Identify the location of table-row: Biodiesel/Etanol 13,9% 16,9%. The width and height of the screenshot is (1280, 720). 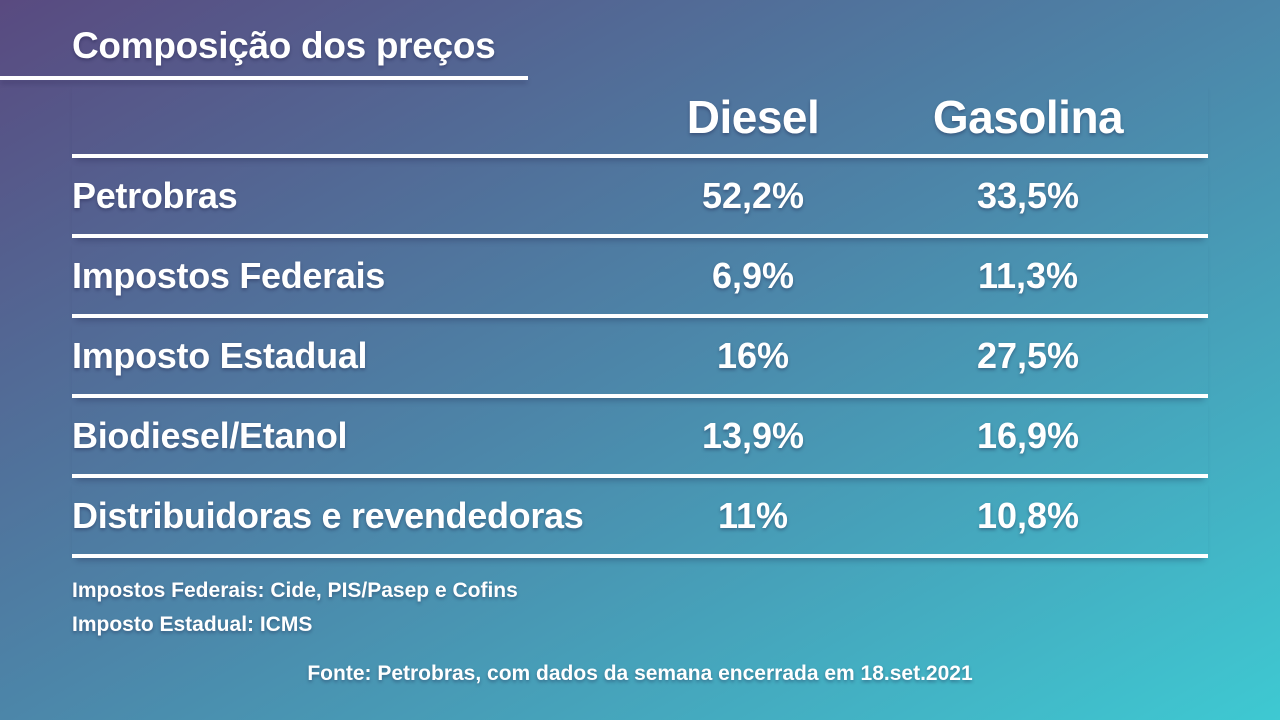
(640, 438).